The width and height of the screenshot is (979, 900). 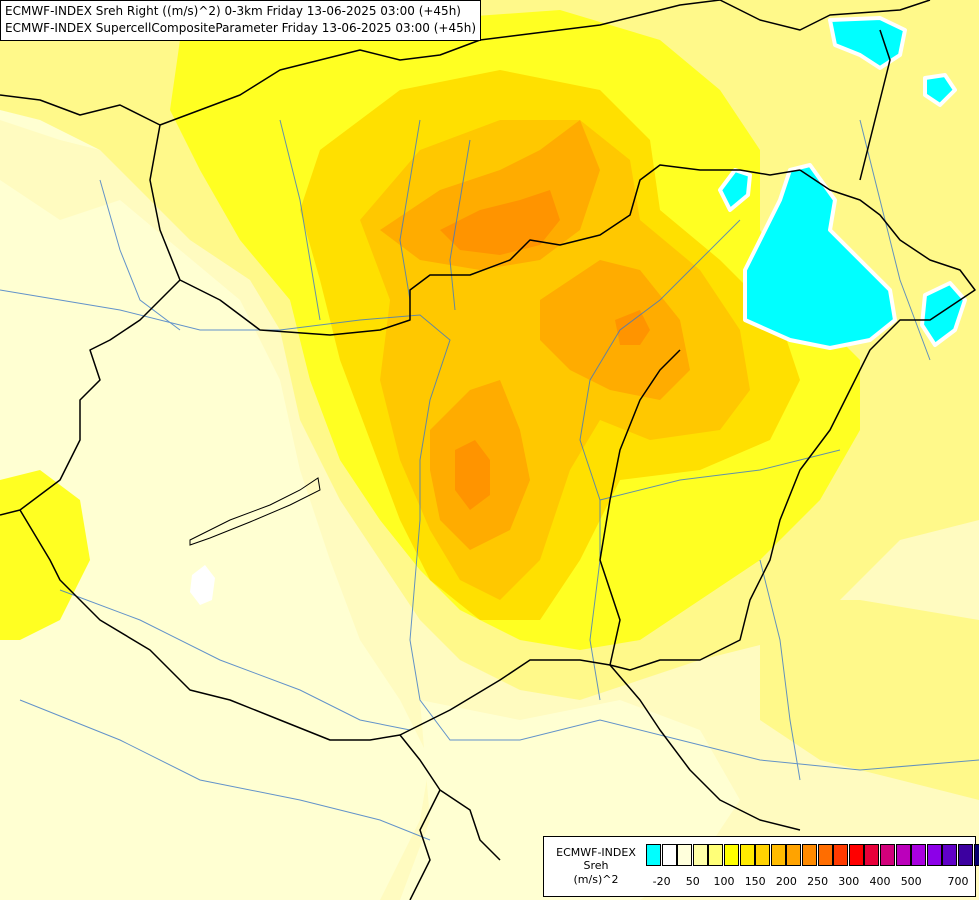 What do you see at coordinates (958, 881) in the screenshot?
I see `legend-tick-label: 700` at bounding box center [958, 881].